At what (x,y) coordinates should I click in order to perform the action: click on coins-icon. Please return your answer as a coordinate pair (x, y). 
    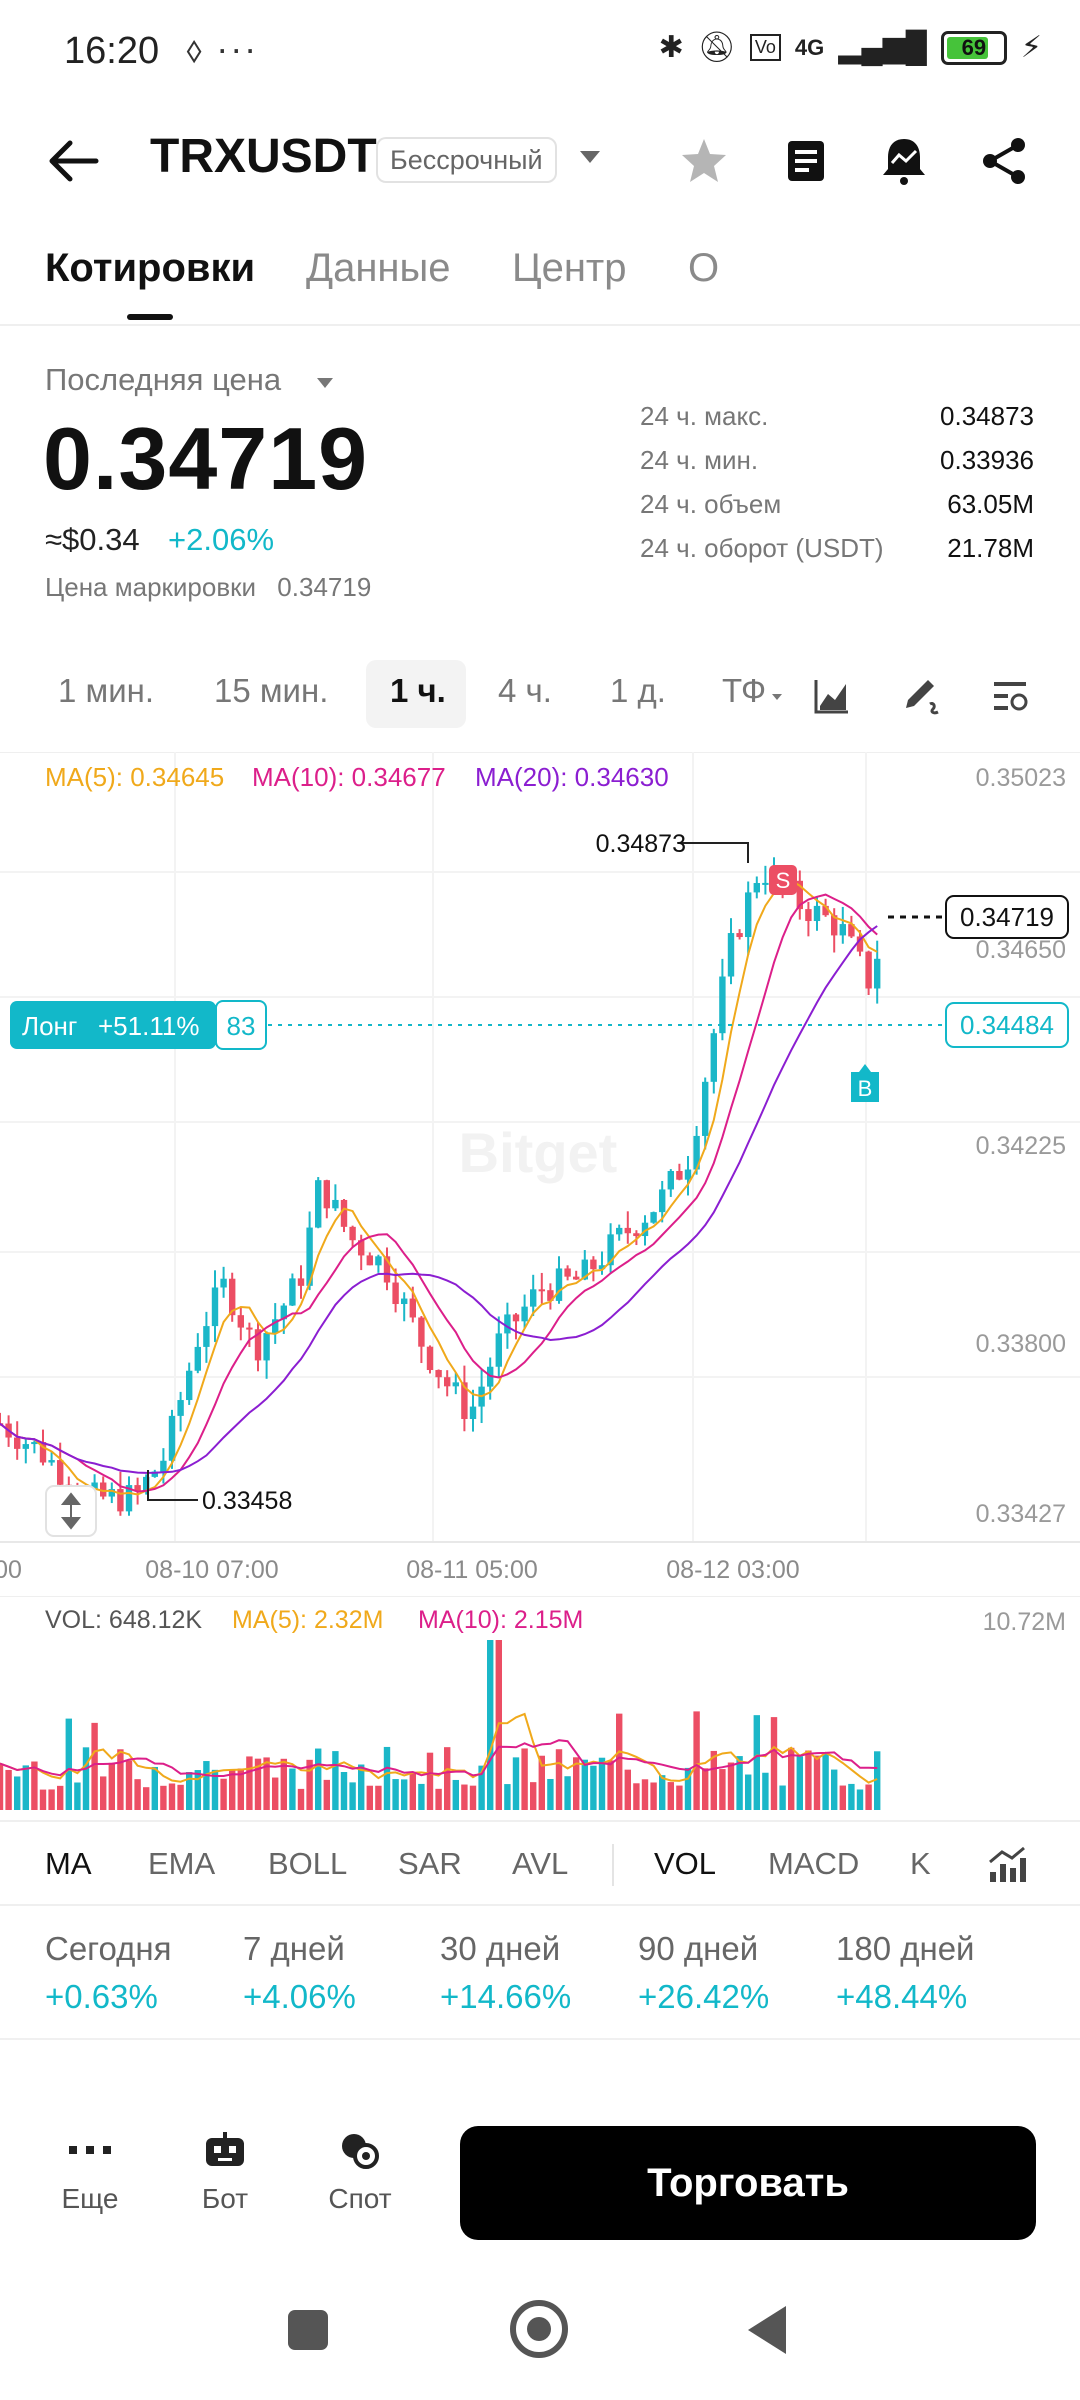
    Looking at the image, I should click on (360, 2151).